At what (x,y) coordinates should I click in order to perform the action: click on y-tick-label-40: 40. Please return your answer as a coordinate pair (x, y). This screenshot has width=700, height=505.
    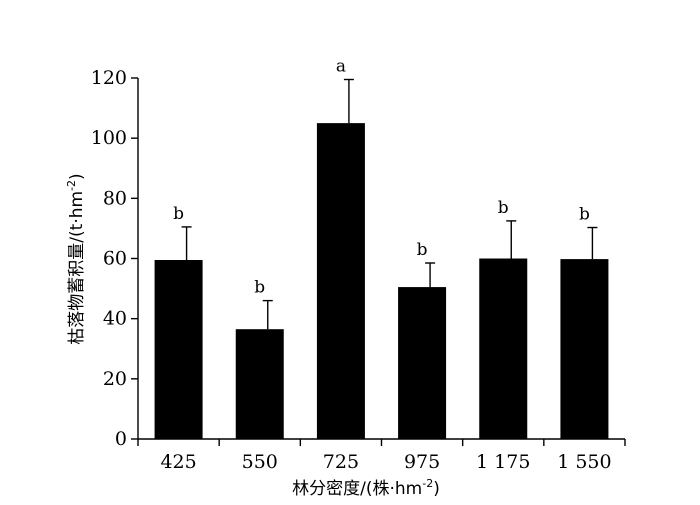
    Looking at the image, I should click on (115, 319).